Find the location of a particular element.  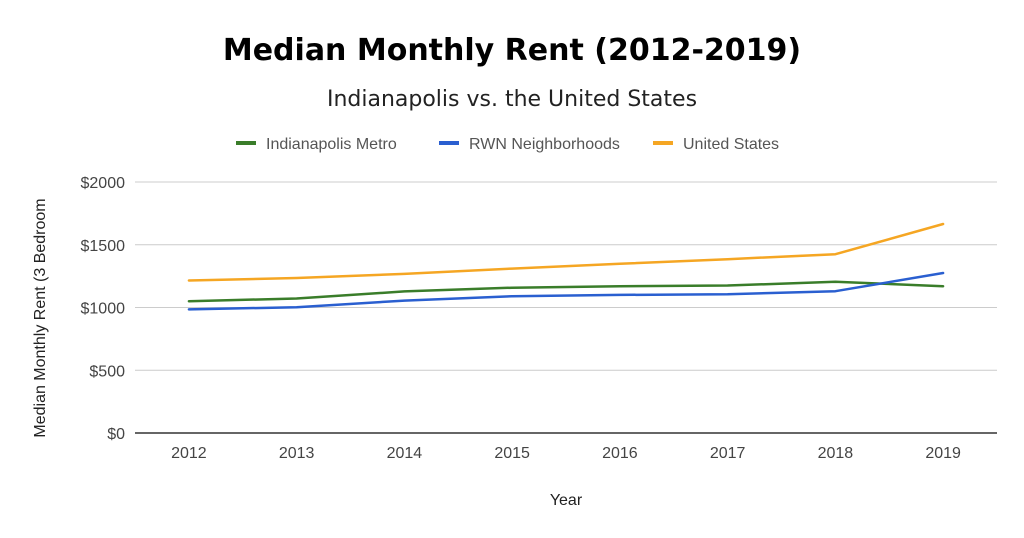

legend-label-rwn-neighborhoods: RWN Neighborhoods is located at coordinates (544, 144).